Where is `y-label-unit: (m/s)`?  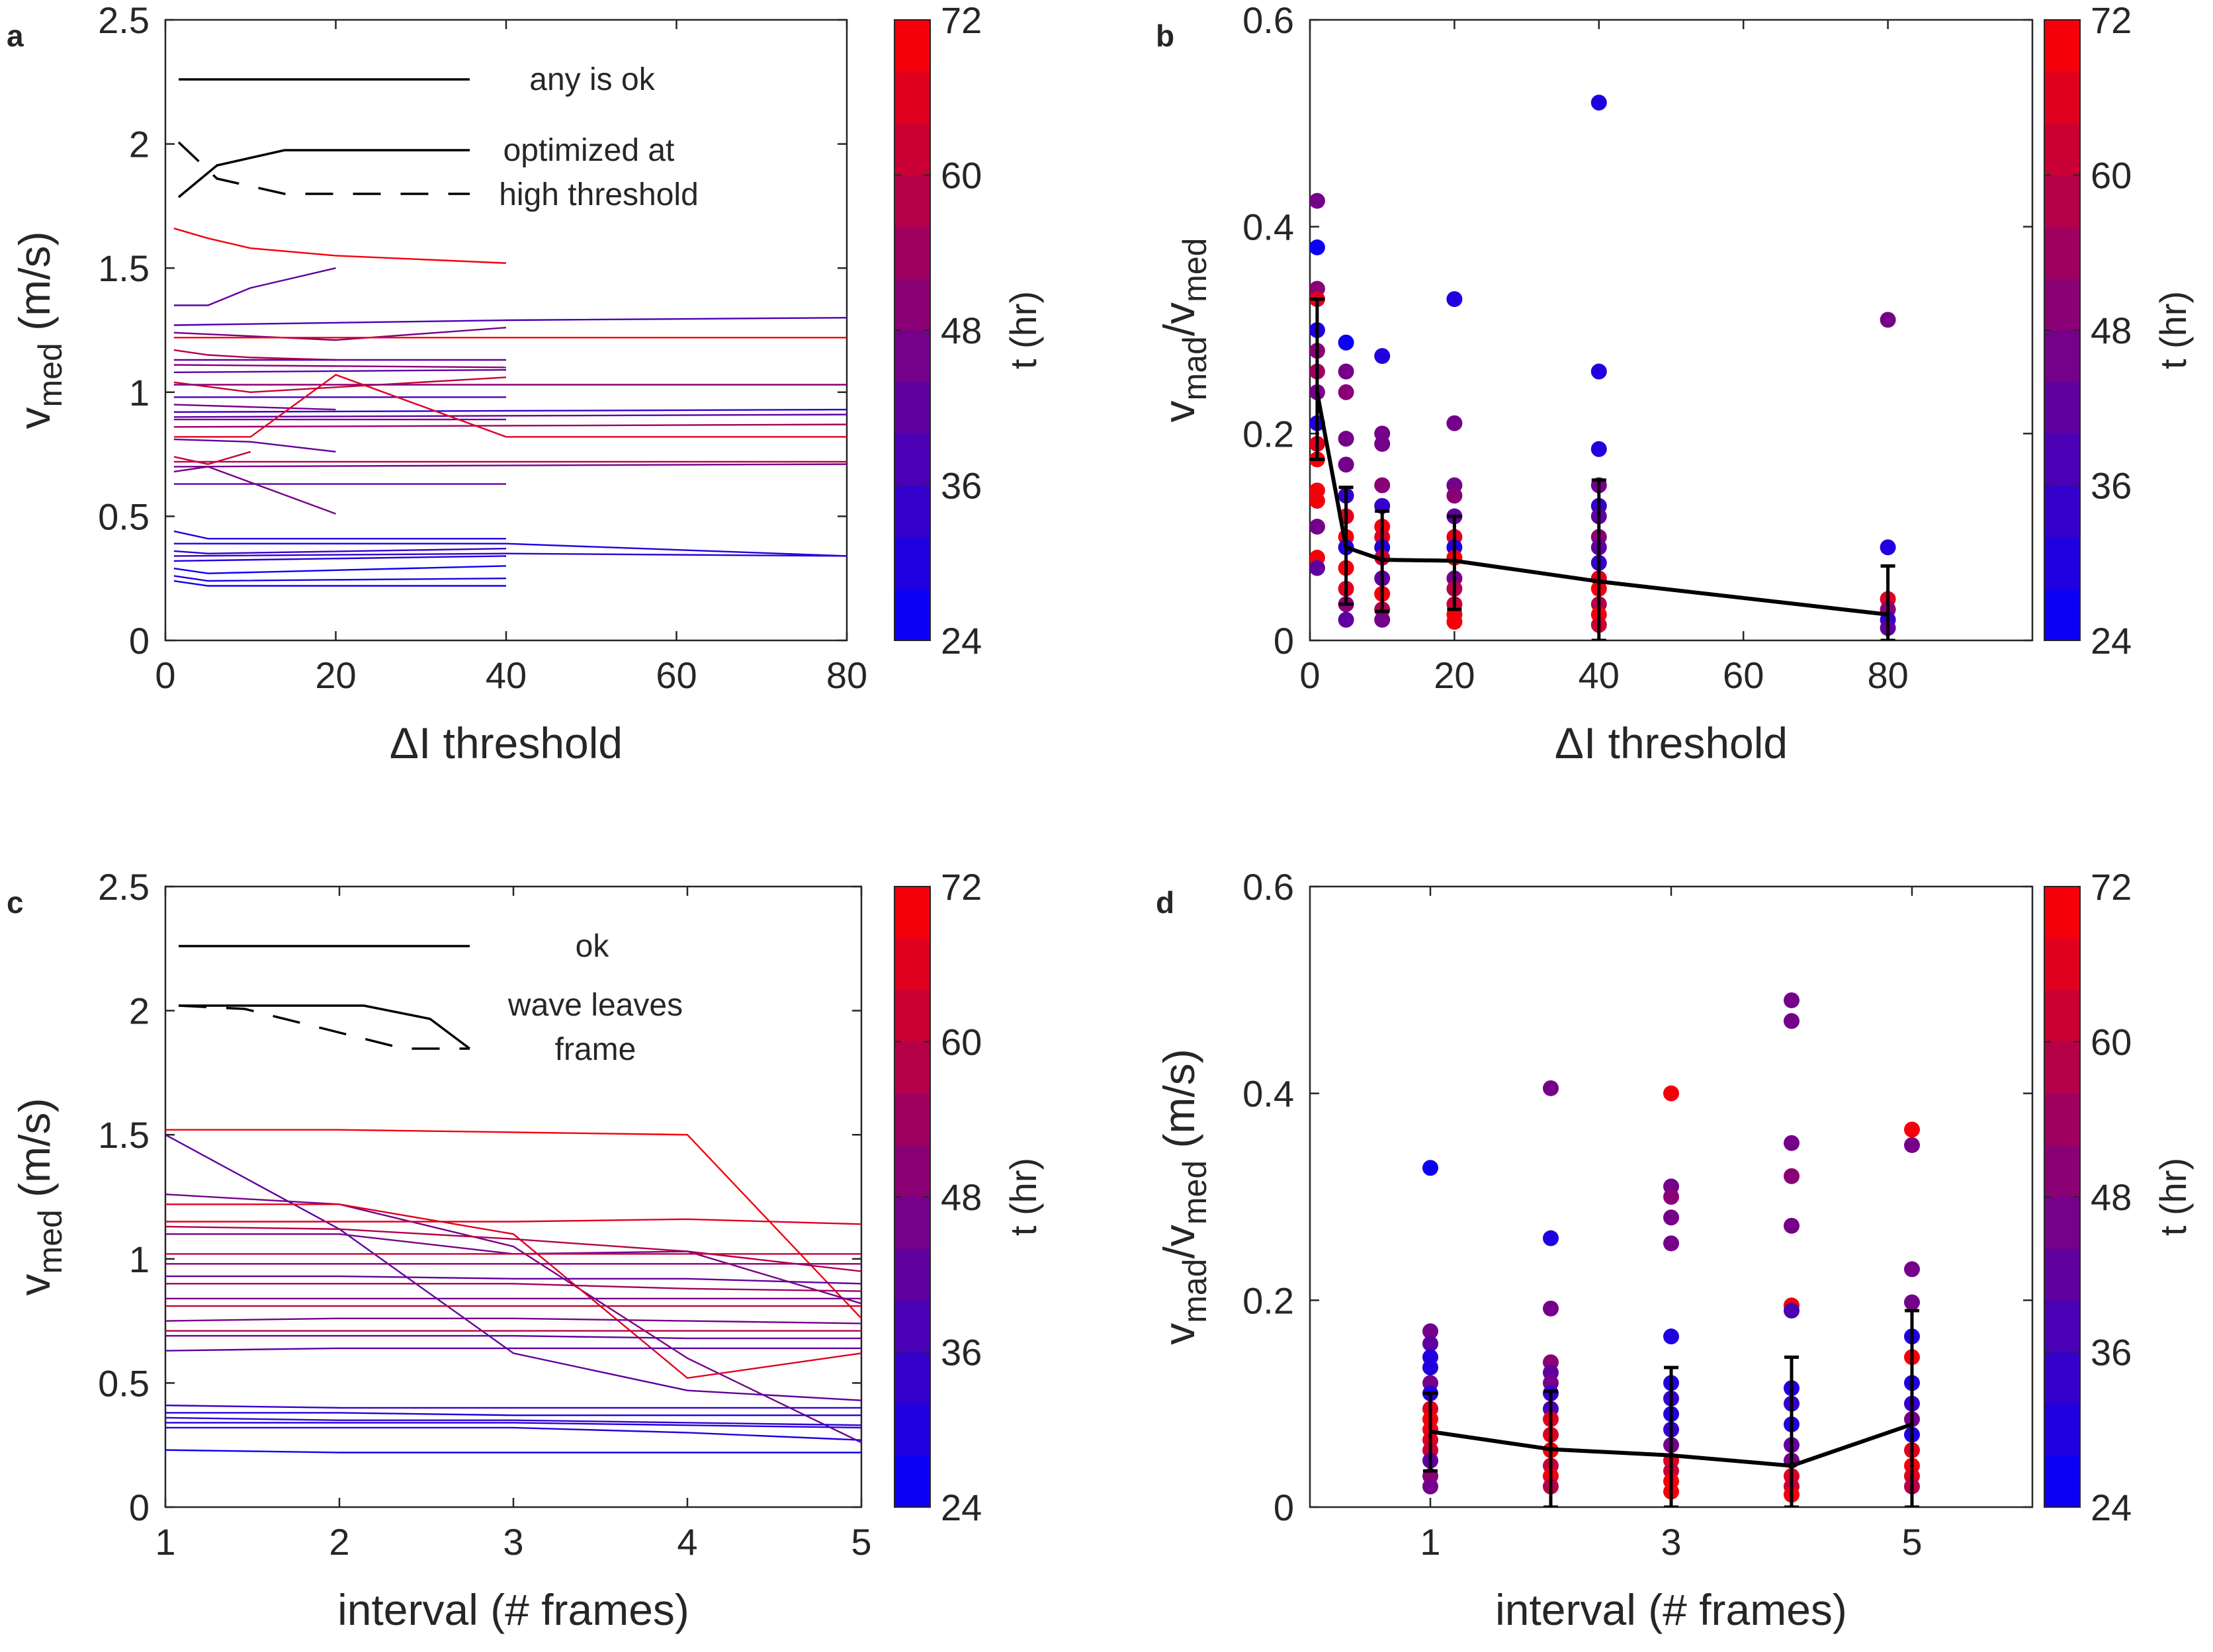 y-label-unit: (m/s) is located at coordinates (1178, 1104).